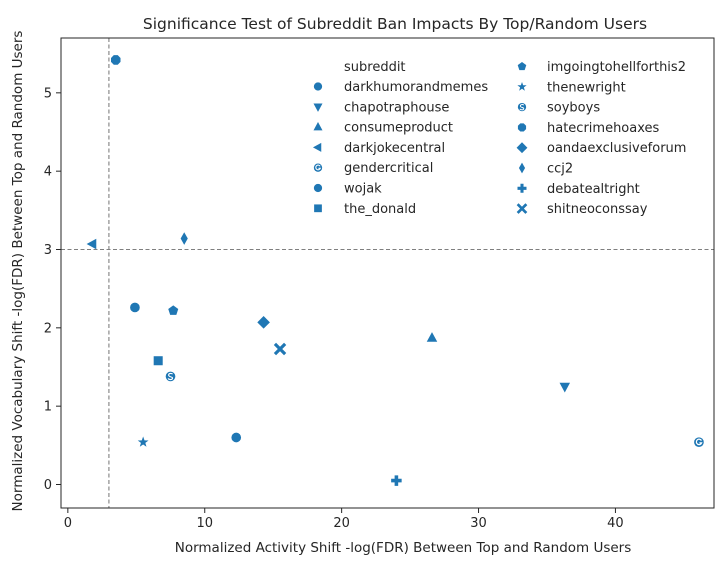 The height and width of the screenshot is (561, 727). I want to click on point-oandaexclusiveforum, so click(263, 322).